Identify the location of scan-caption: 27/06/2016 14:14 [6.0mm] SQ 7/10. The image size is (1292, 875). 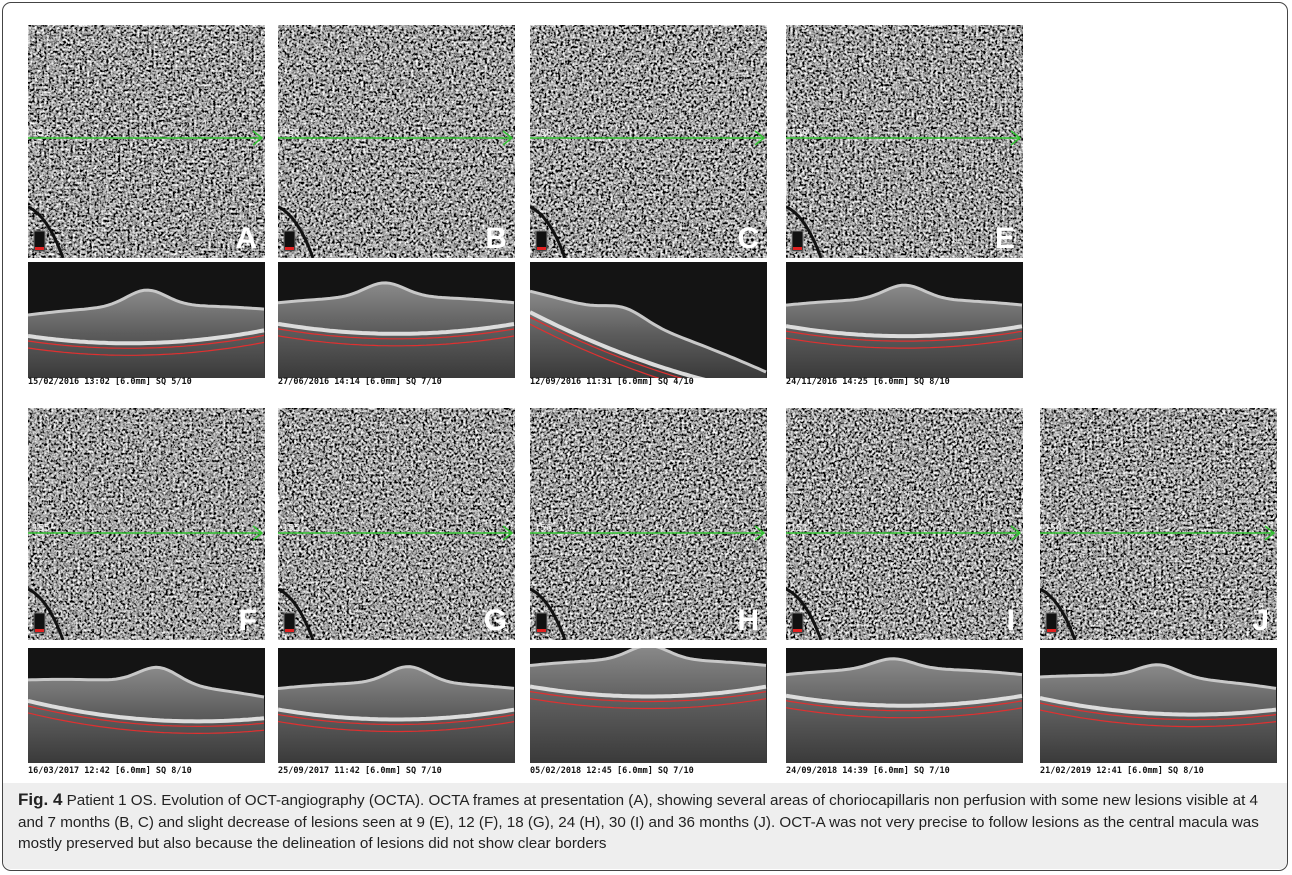
(360, 382).